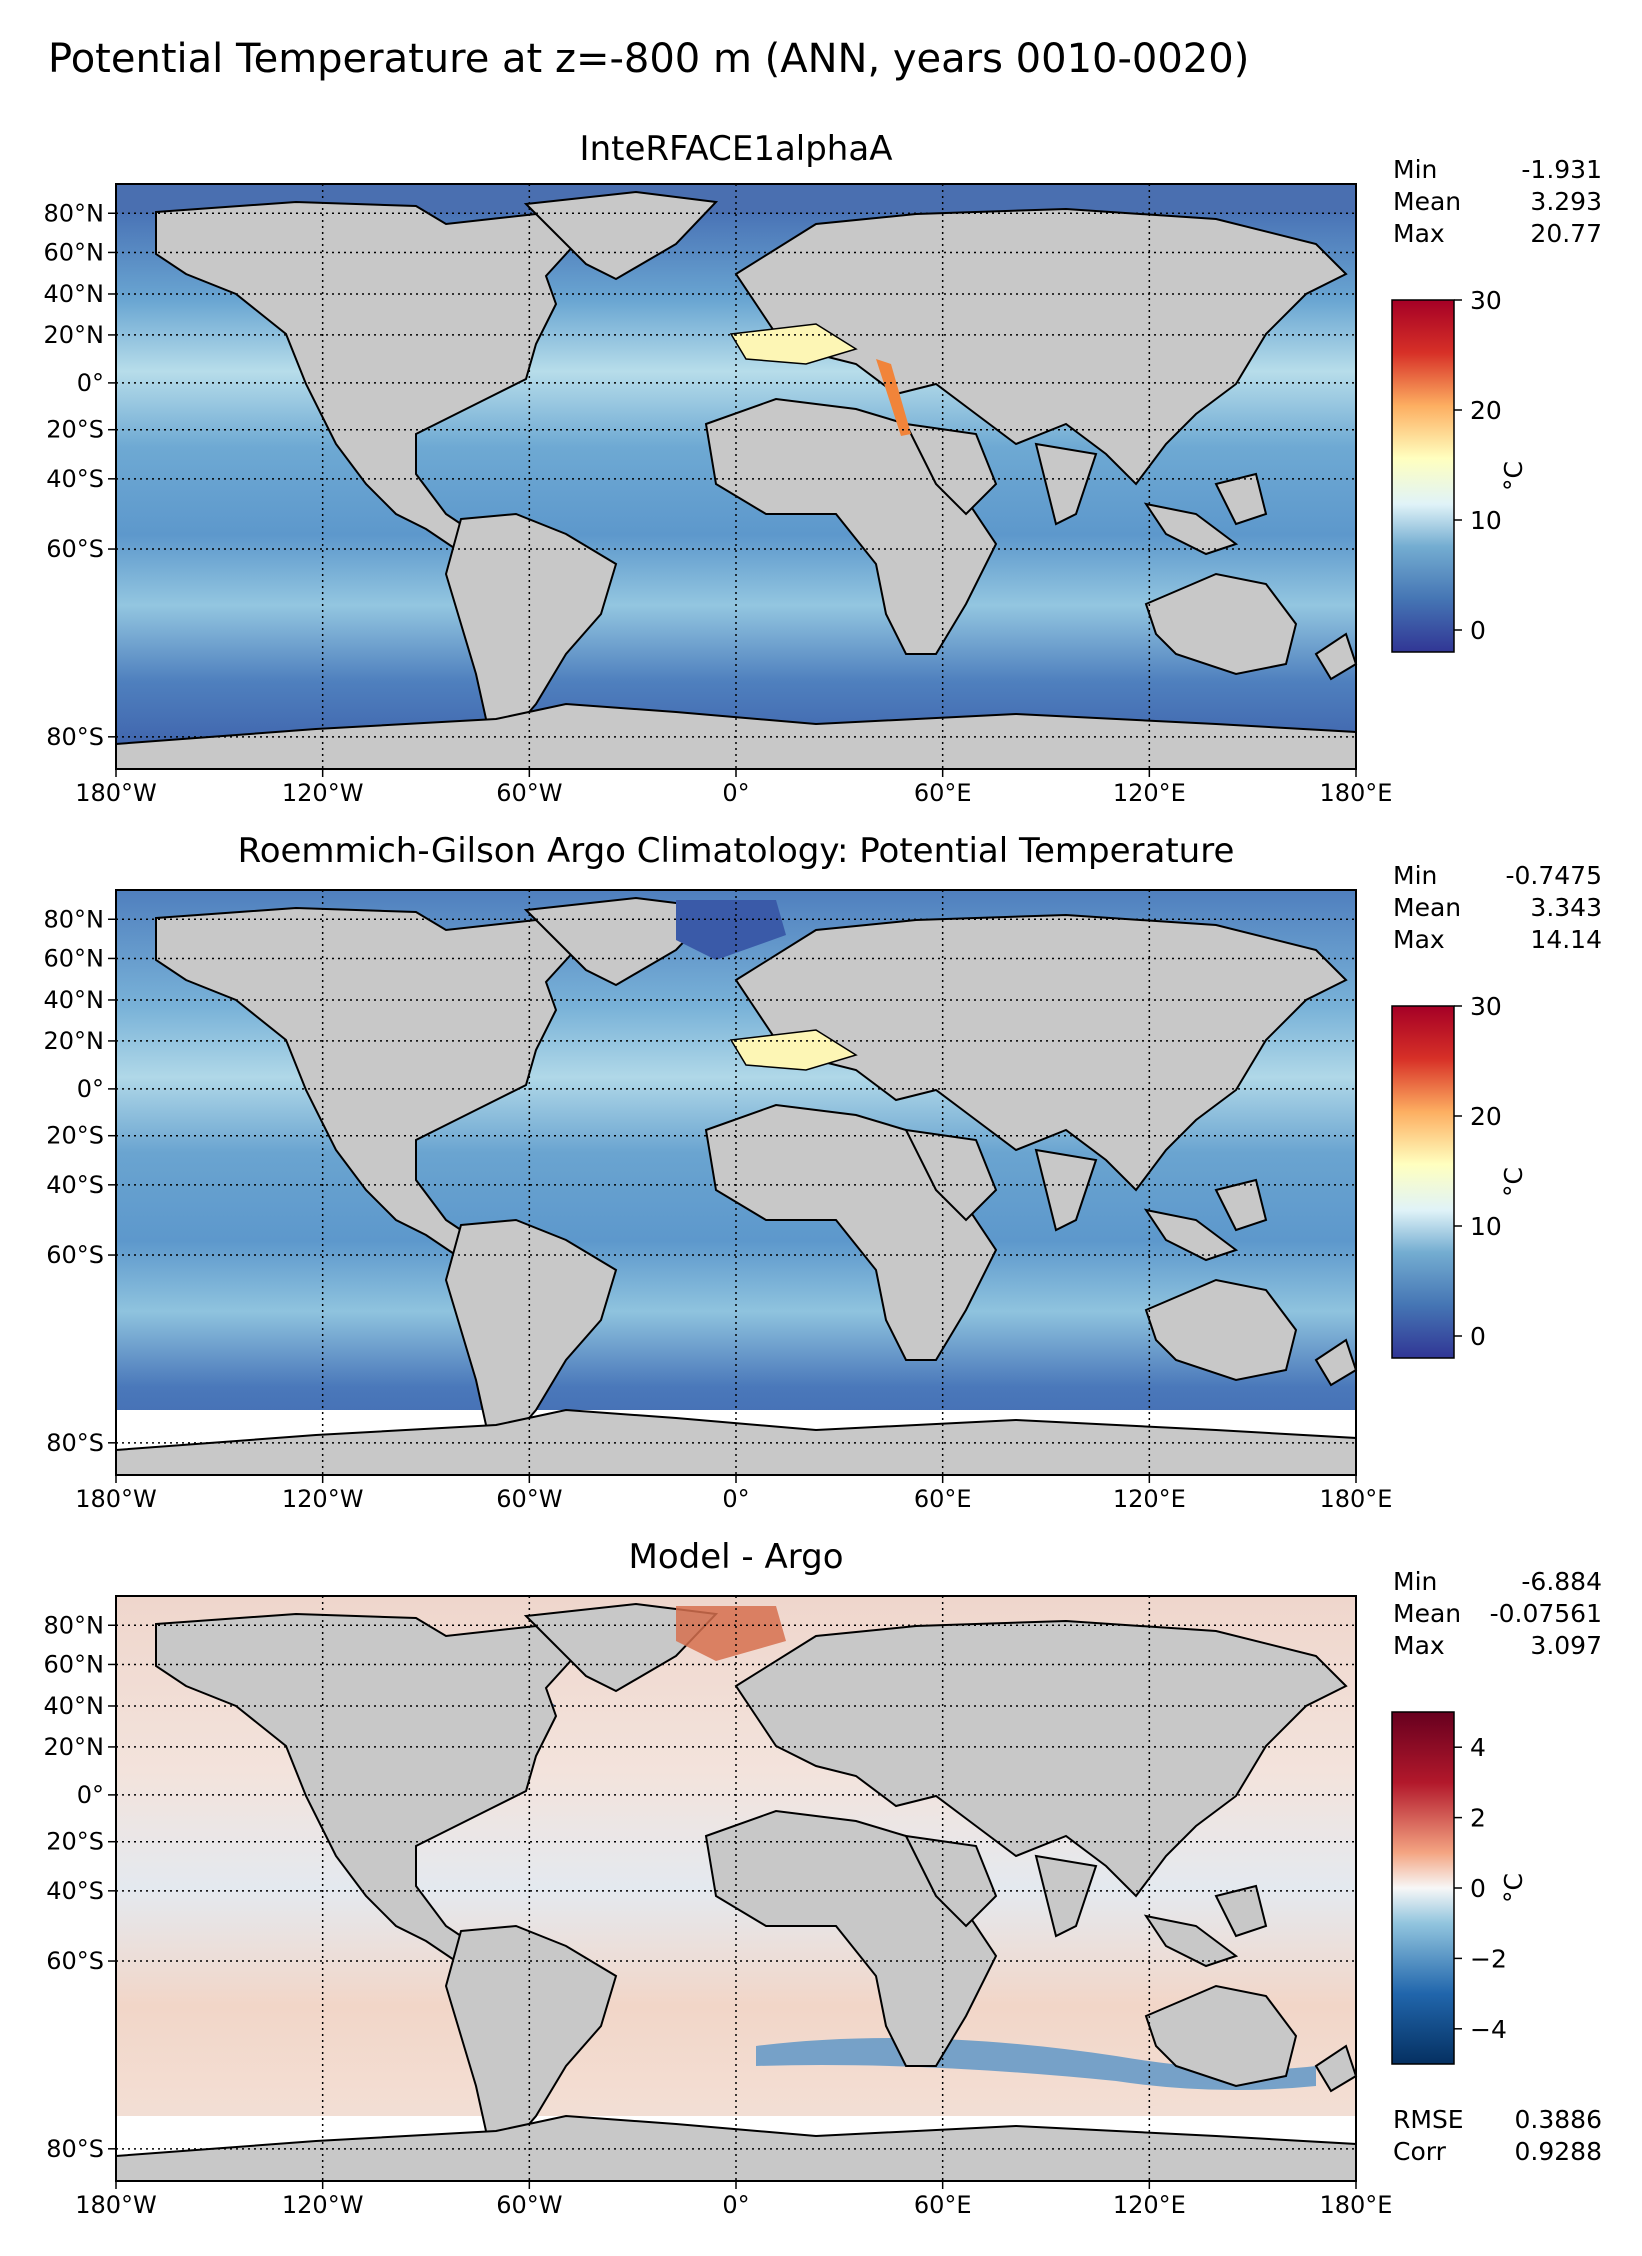 This screenshot has height=2256, width=1642. Describe the element at coordinates (1566, 1645) in the screenshot. I see `stat-value: 3.097` at that location.